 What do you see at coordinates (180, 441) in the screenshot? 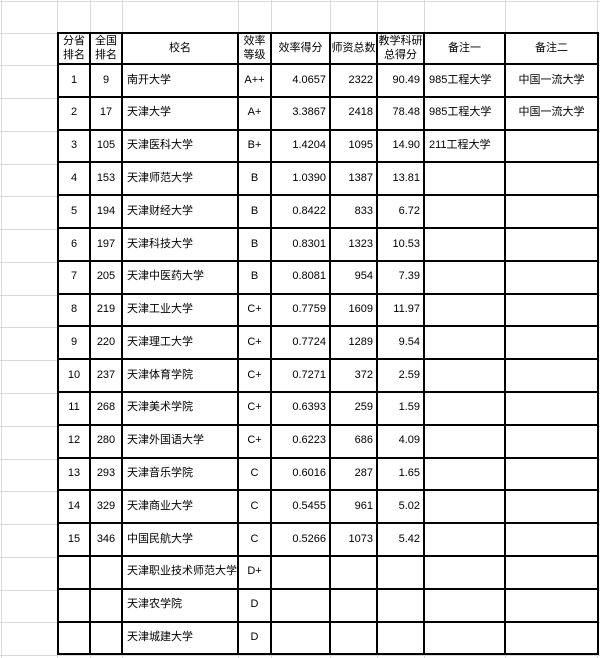
I see `cell-school-name: 天津外国语大学` at bounding box center [180, 441].